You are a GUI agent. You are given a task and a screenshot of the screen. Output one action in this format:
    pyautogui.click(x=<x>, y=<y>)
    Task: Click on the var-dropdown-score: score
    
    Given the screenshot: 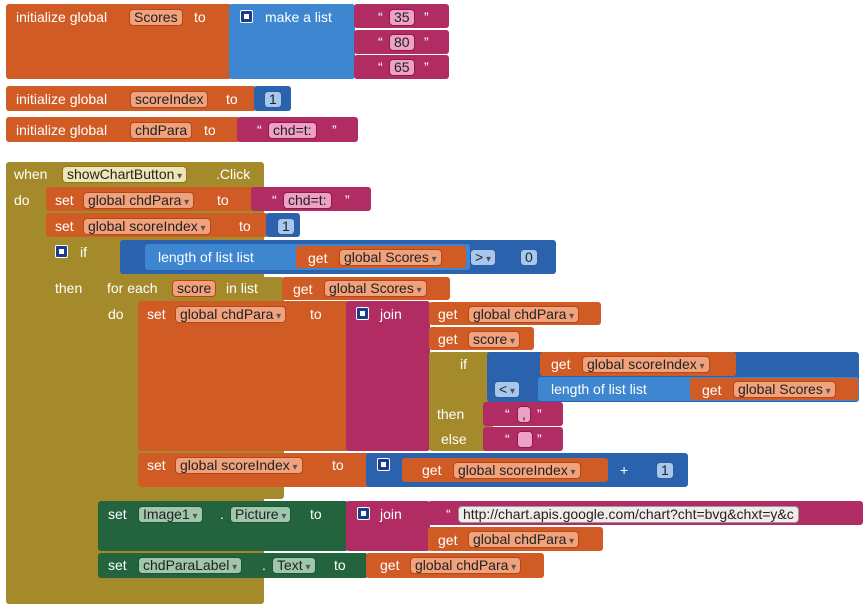 What is the action you would take?
    pyautogui.click(x=494, y=339)
    